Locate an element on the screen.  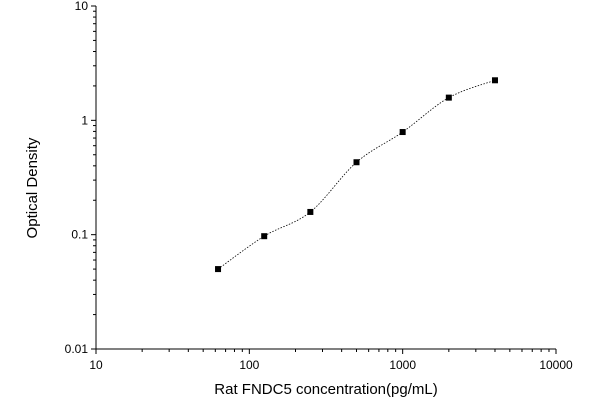
x-tick-label: 10 is located at coordinates (96, 365).